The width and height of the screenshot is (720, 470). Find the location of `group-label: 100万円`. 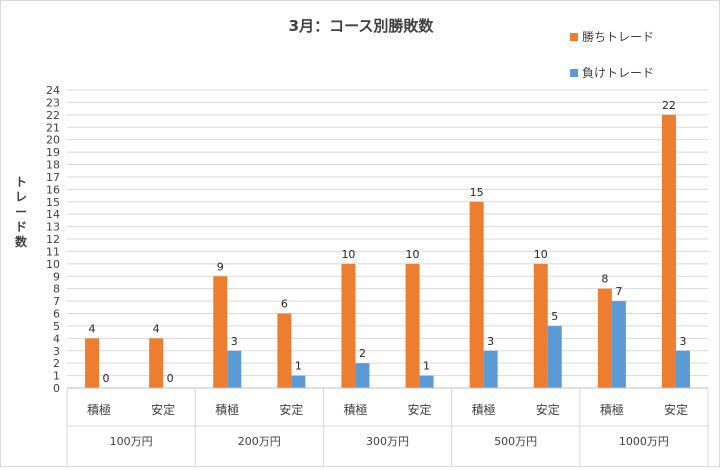

group-label: 100万円 is located at coordinates (131, 441).